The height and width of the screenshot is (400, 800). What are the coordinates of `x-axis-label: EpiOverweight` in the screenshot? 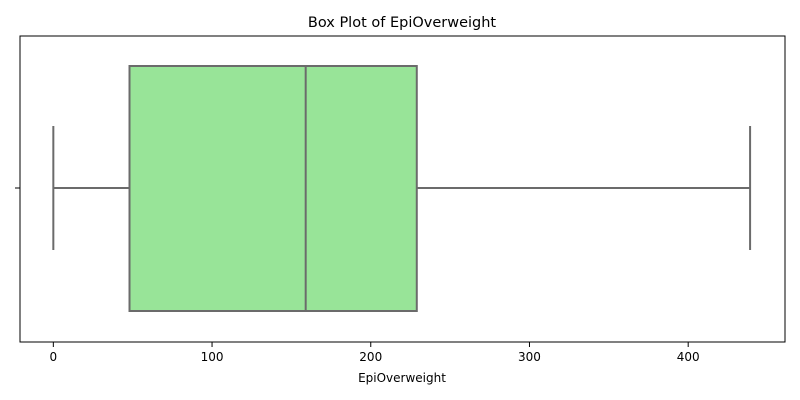 It's located at (402, 378).